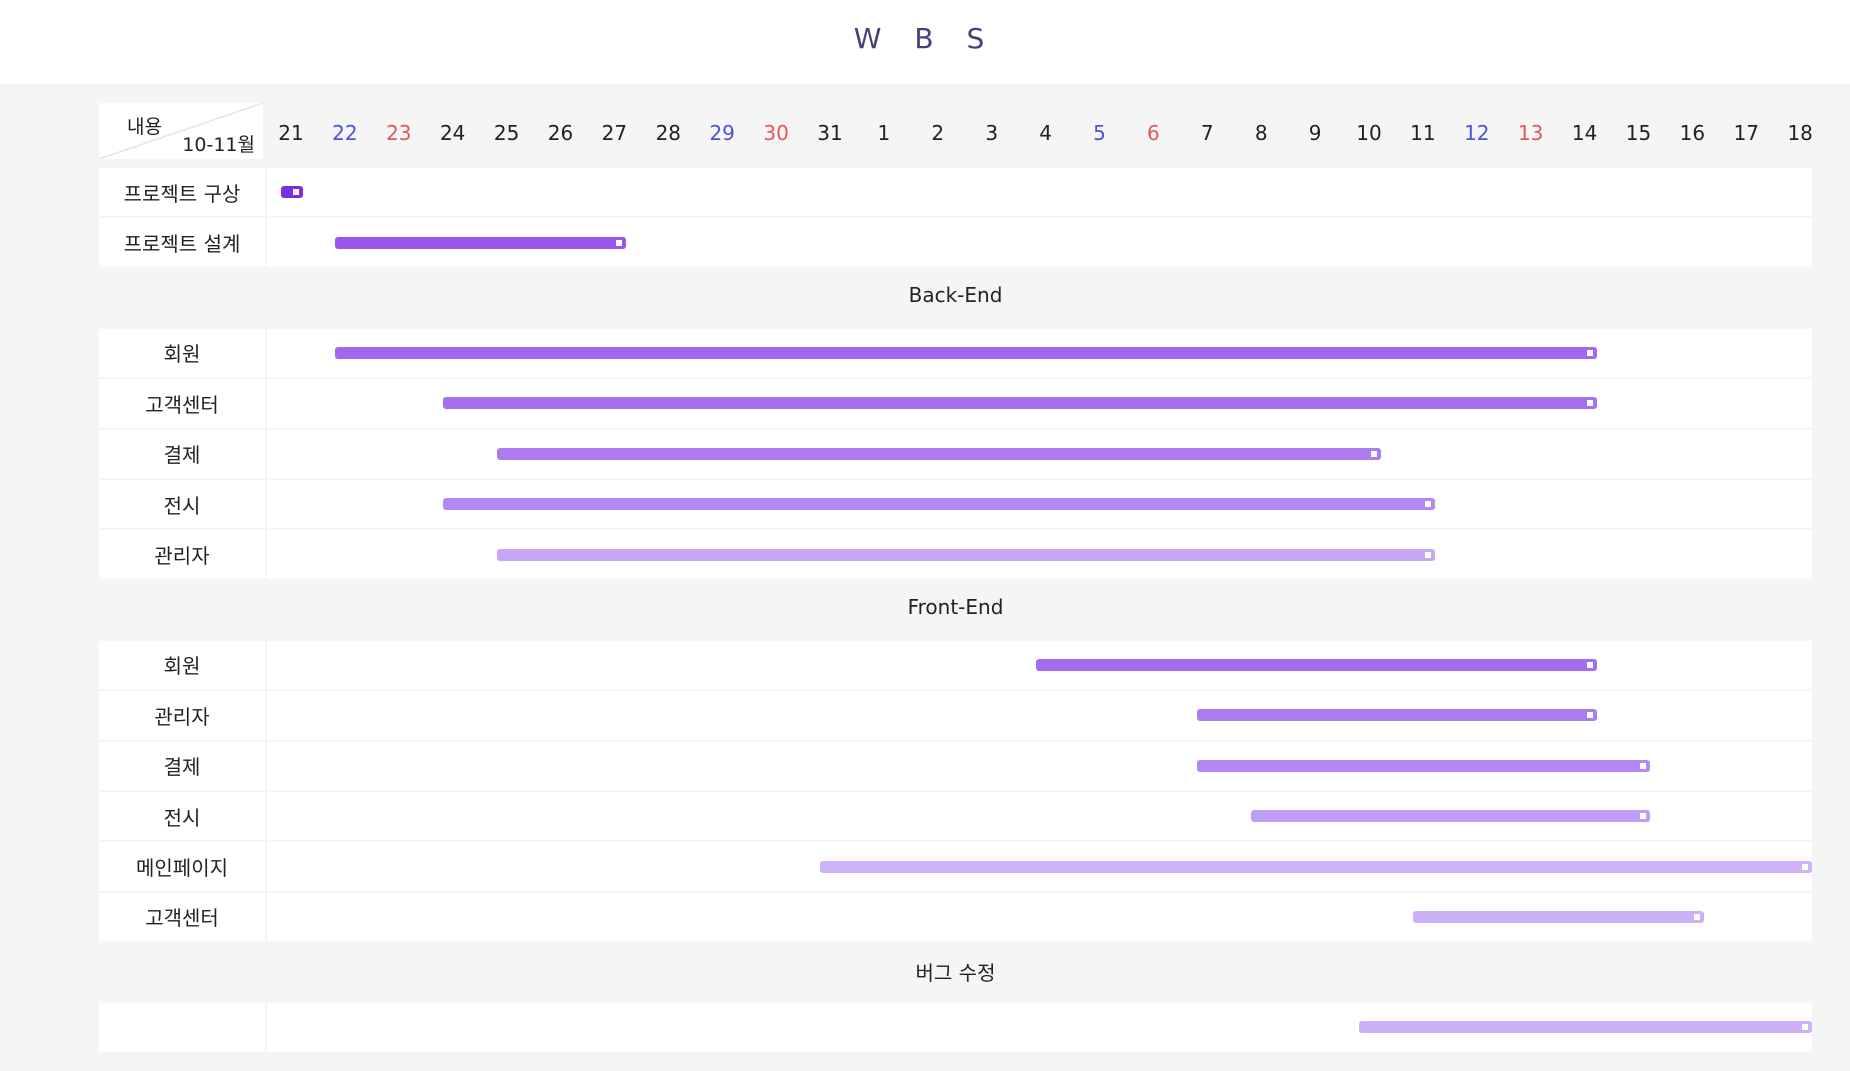 Image resolution: width=1850 pixels, height=1071 pixels. Describe the element at coordinates (925, 38) in the screenshot. I see `page-title: W B S` at that location.